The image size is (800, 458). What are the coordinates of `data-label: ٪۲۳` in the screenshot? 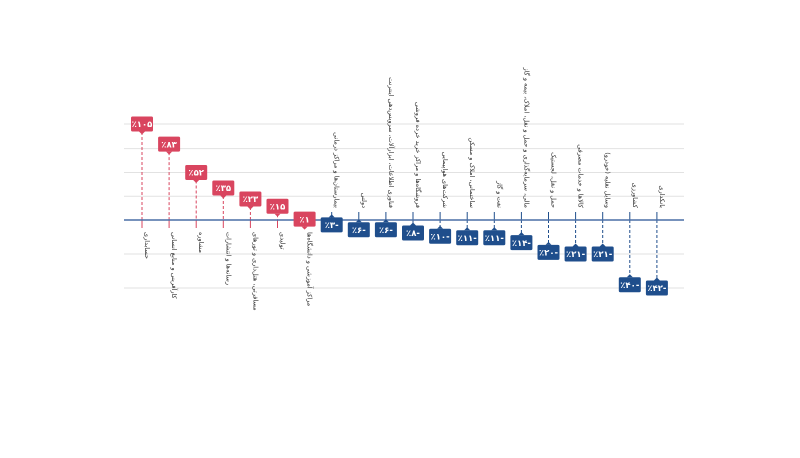 It's located at (251, 200).